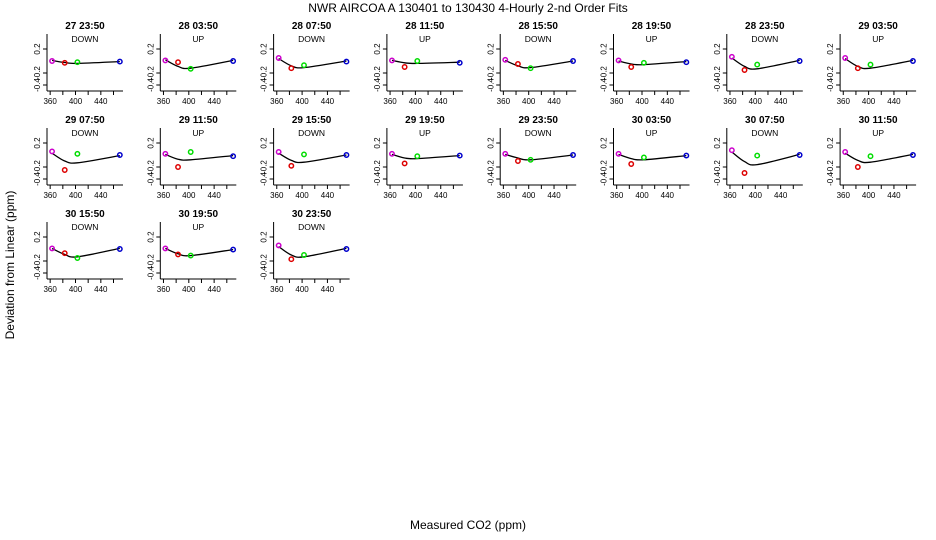 This screenshot has width=936, height=540. What do you see at coordinates (538, 120) in the screenshot?
I see `panel-title: 29 23:50` at bounding box center [538, 120].